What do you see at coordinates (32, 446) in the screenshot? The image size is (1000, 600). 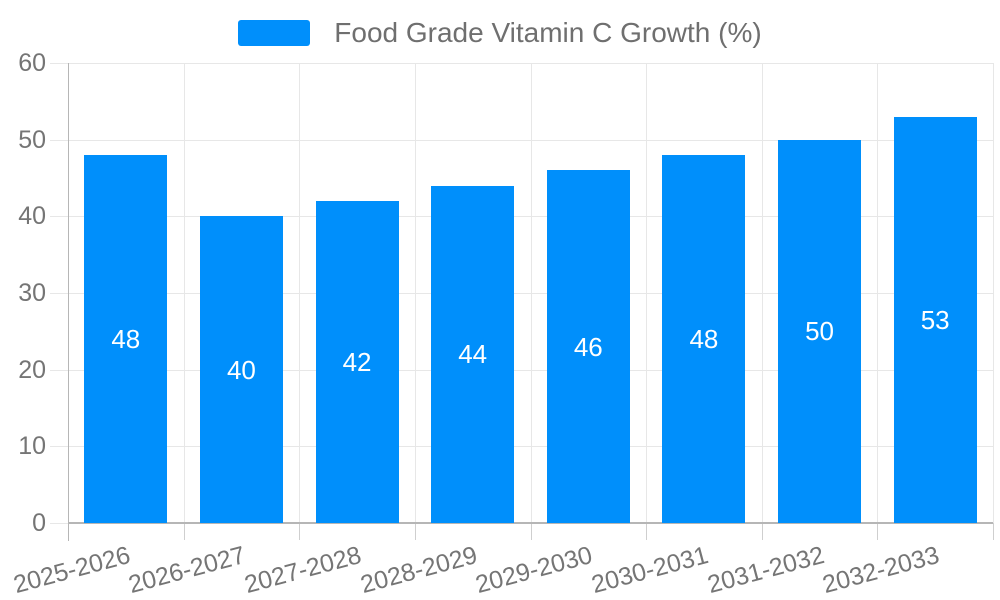 I see `y-tick-label: 10` at bounding box center [32, 446].